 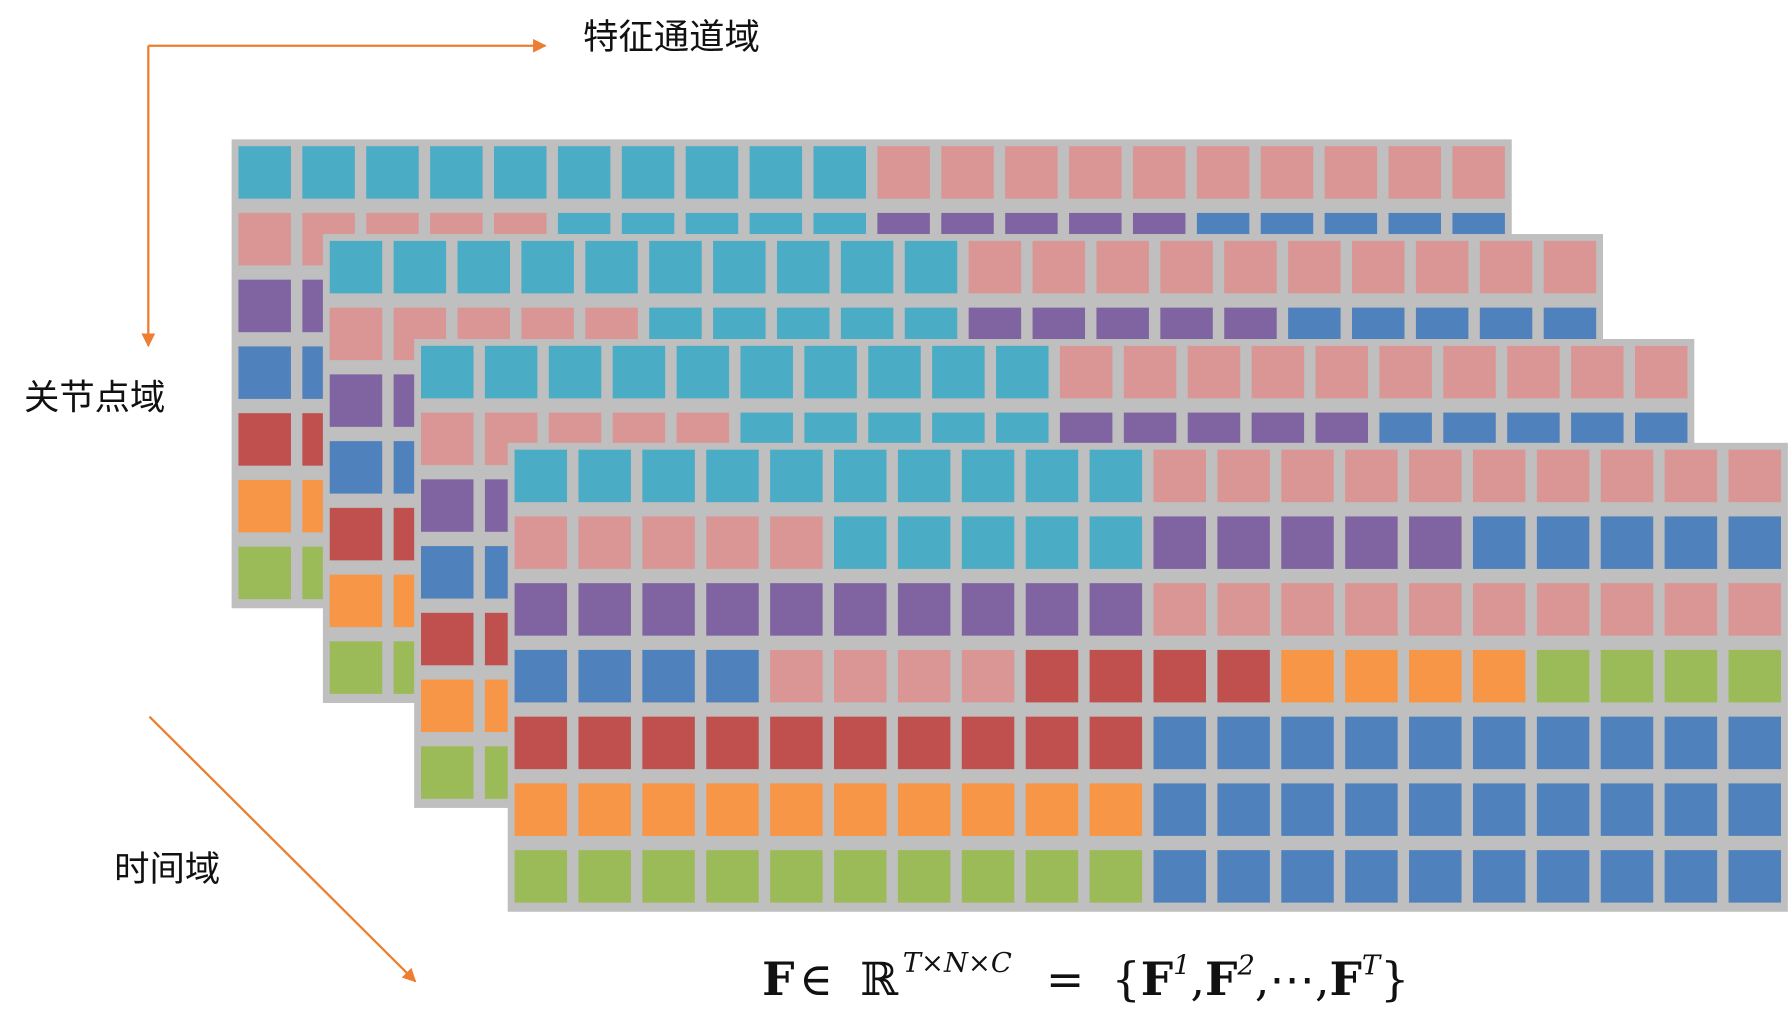 I want to click on formula-part: =, so click(x=1065, y=979).